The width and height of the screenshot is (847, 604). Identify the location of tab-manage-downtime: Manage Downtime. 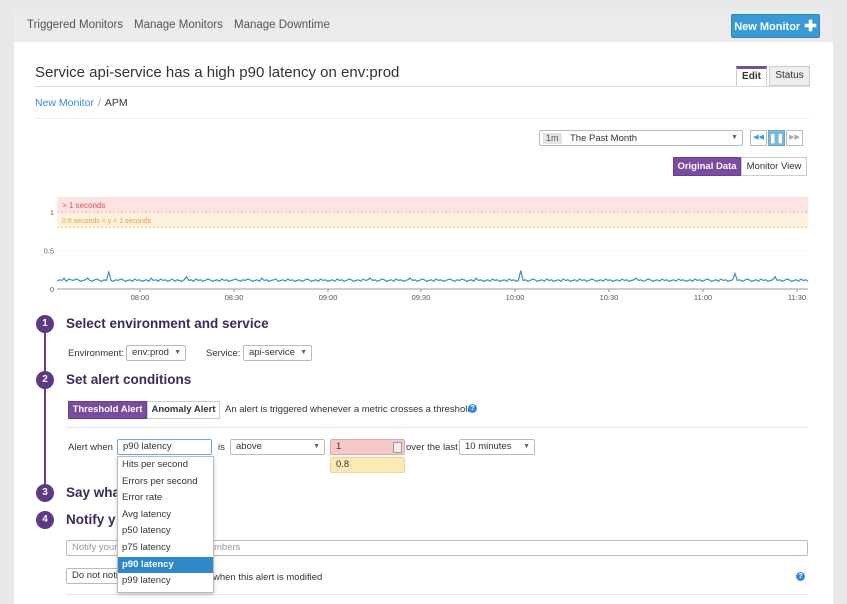
(282, 25).